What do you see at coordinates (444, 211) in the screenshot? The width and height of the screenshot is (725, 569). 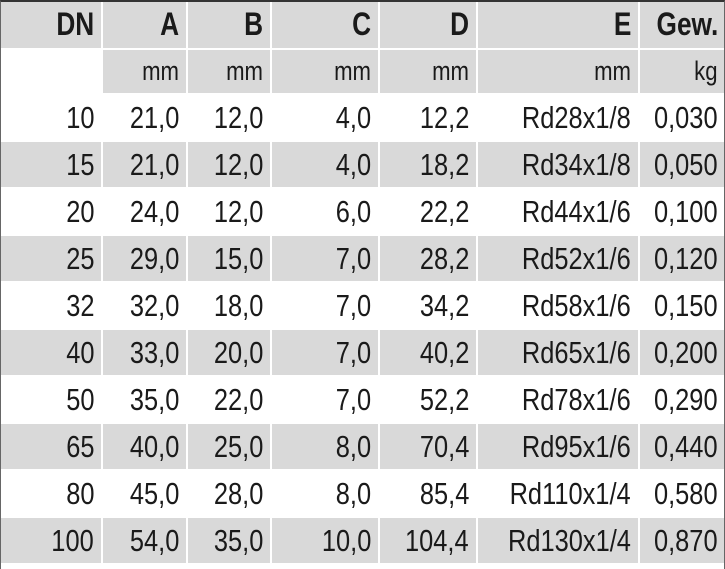 I see `table-cell: 22,2` at bounding box center [444, 211].